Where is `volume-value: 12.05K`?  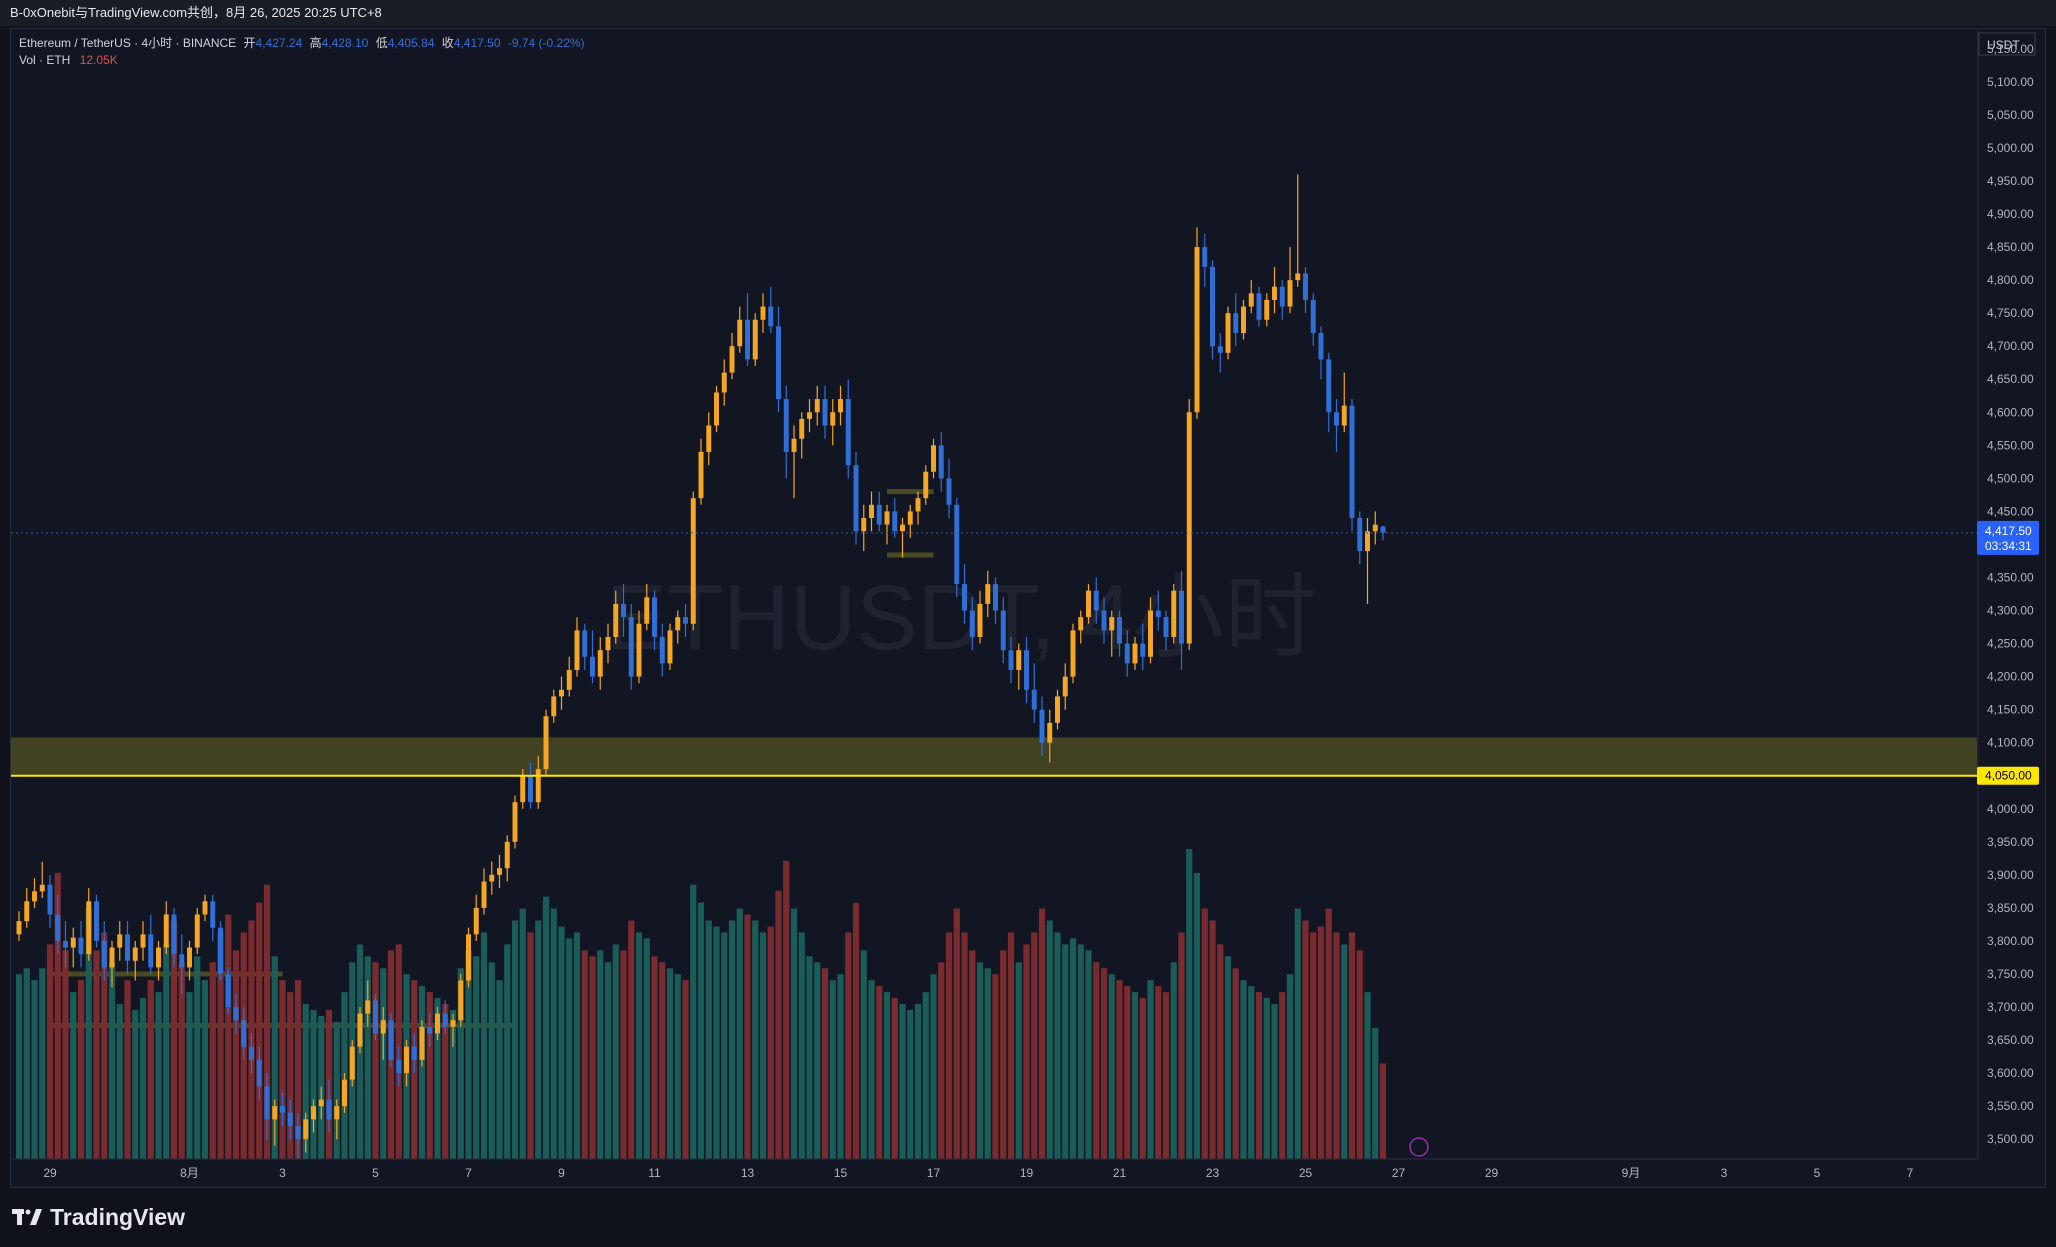 volume-value: 12.05K is located at coordinates (98, 60).